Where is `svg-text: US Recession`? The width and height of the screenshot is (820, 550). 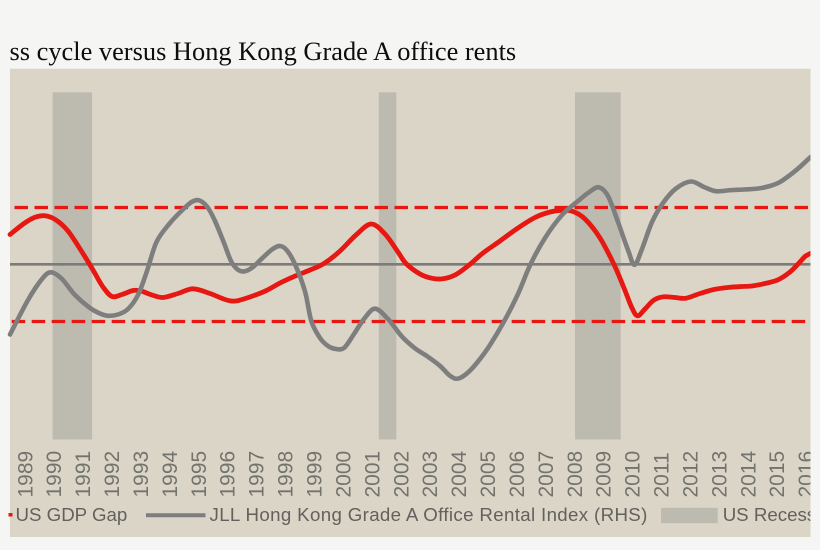
svg-text: US Recession is located at coordinates (771, 514).